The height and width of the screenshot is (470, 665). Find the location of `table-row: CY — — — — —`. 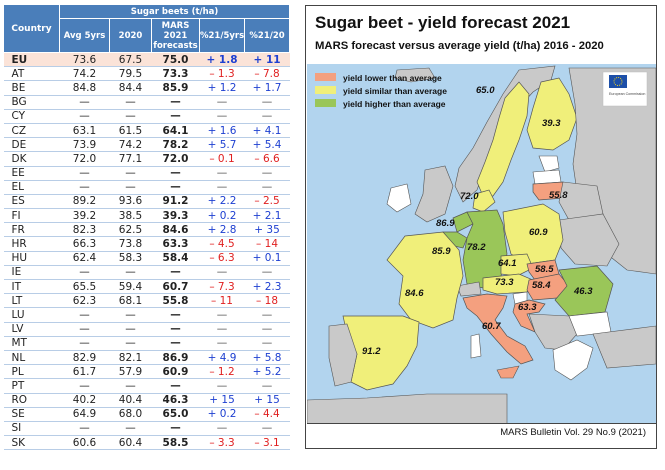

table-row: CY — — — — — is located at coordinates (146, 116).